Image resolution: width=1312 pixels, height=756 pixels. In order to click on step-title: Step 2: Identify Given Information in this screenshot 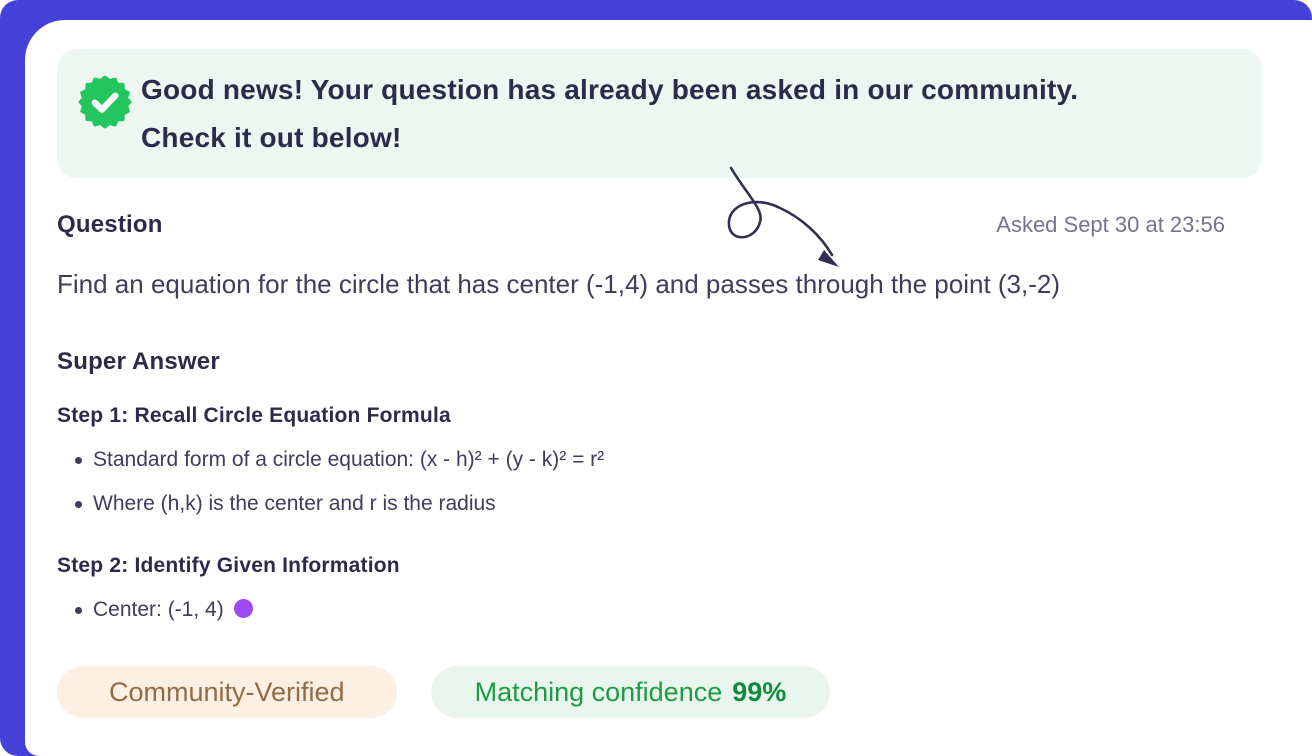, I will do `click(228, 565)`.